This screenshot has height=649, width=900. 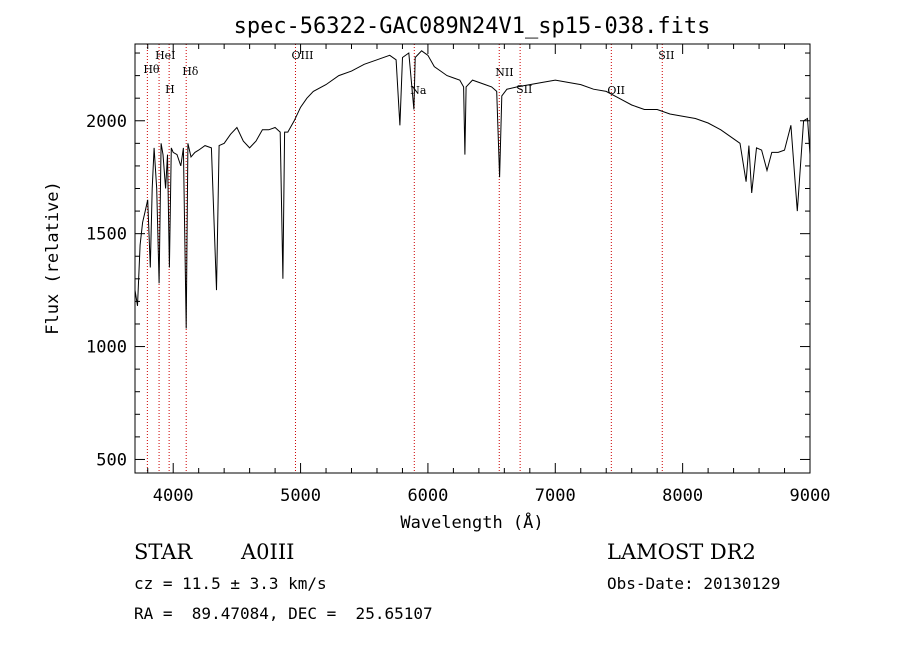 What do you see at coordinates (268, 552) in the screenshot?
I see `object-subclass: A0III` at bounding box center [268, 552].